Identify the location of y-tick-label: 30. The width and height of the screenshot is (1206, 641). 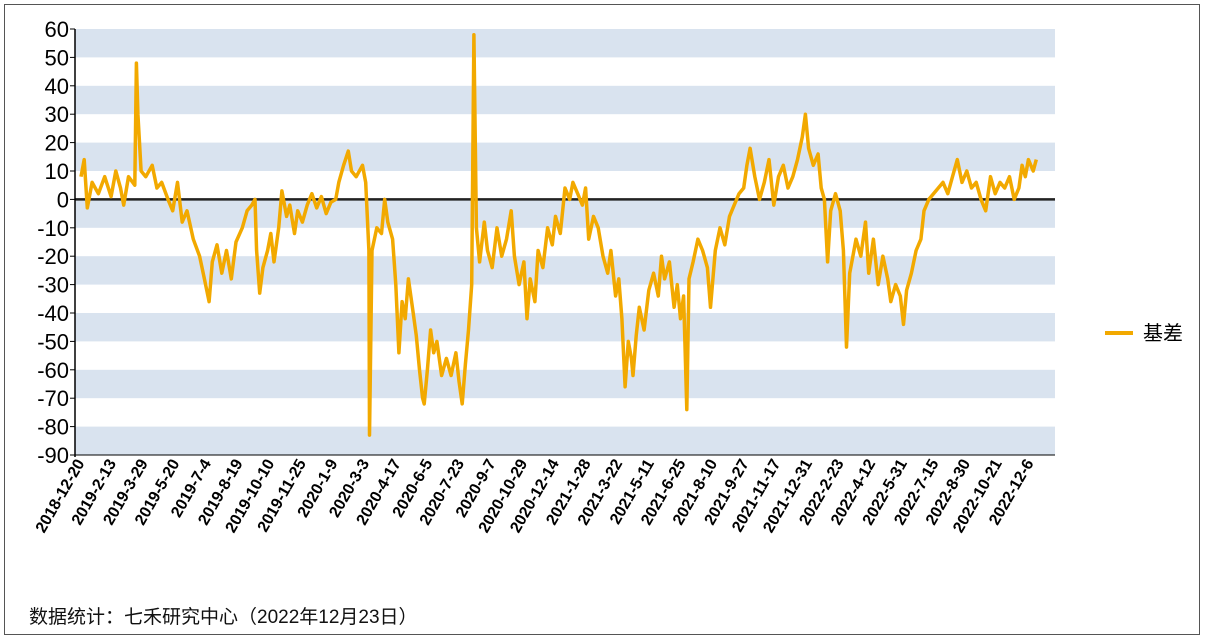
(57, 114).